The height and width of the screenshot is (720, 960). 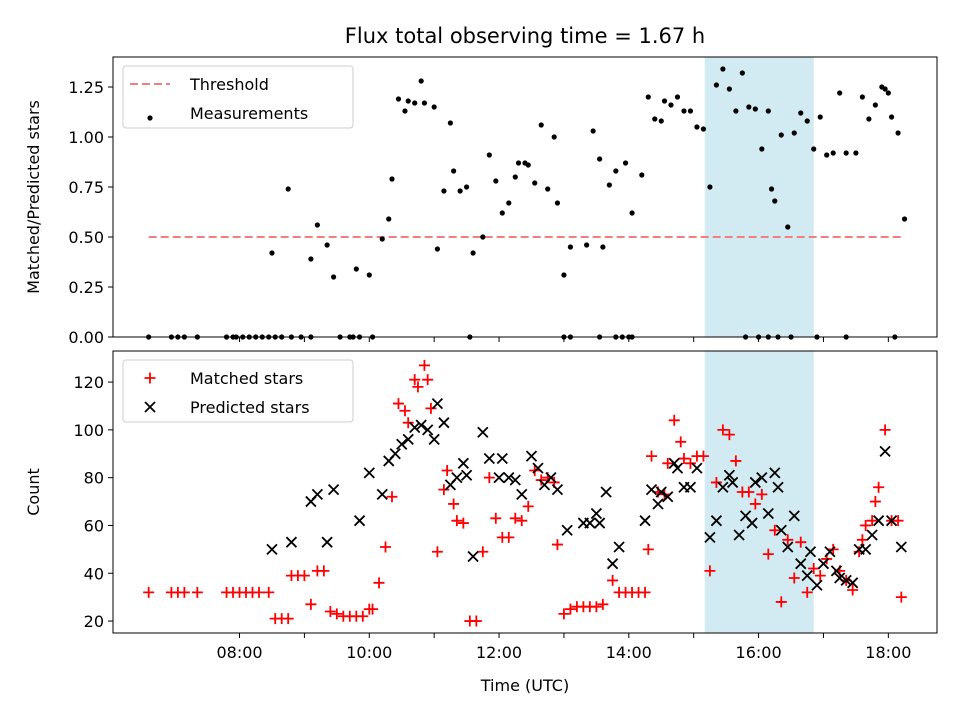 What do you see at coordinates (238, 391) in the screenshot?
I see `count-legend-box` at bounding box center [238, 391].